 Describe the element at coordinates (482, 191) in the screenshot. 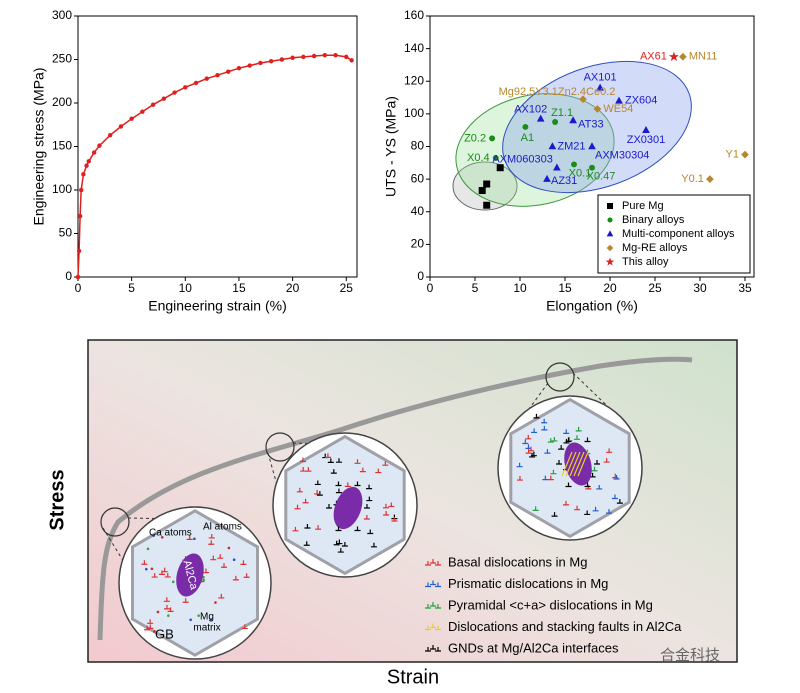

I see `marker-square` at that location.